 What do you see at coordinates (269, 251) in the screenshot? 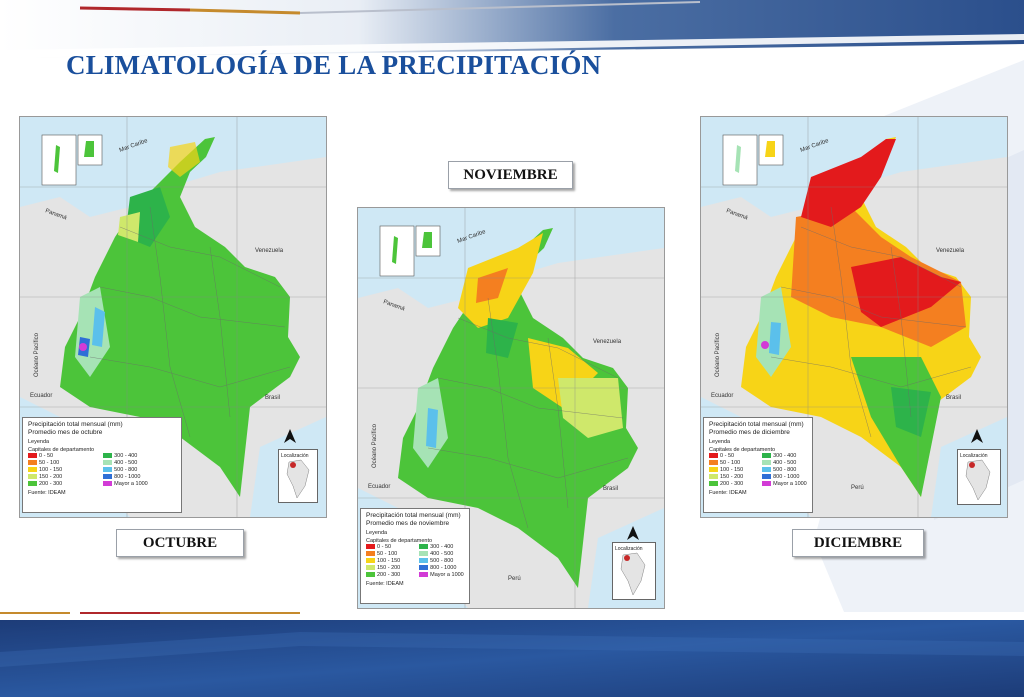
I see `label-venezuela: Venezuela` at bounding box center [269, 251].